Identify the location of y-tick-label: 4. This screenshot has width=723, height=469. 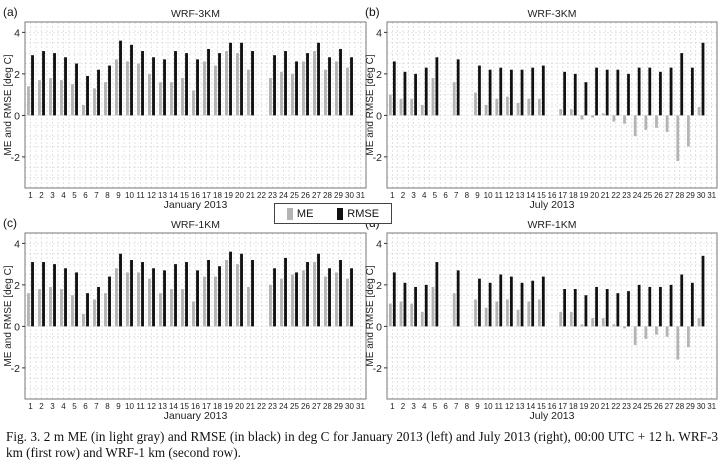
(17, 33).